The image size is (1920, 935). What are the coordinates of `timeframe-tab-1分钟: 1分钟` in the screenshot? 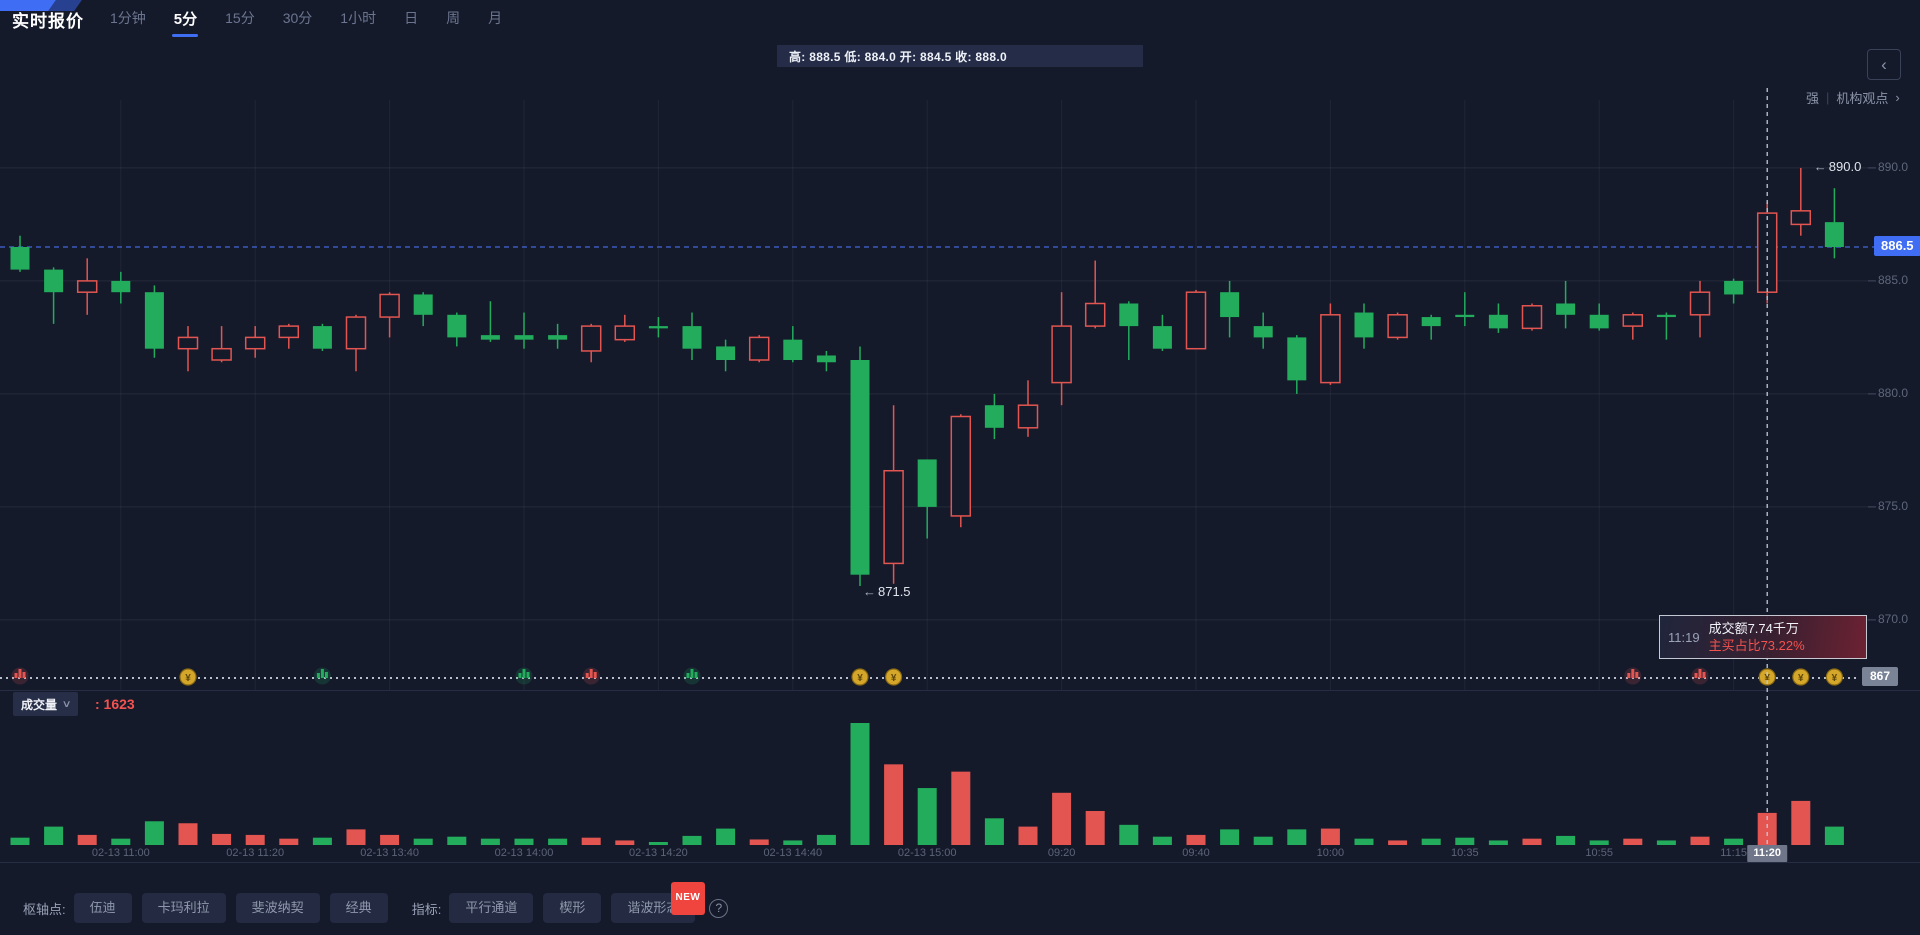 It's located at (128, 18).